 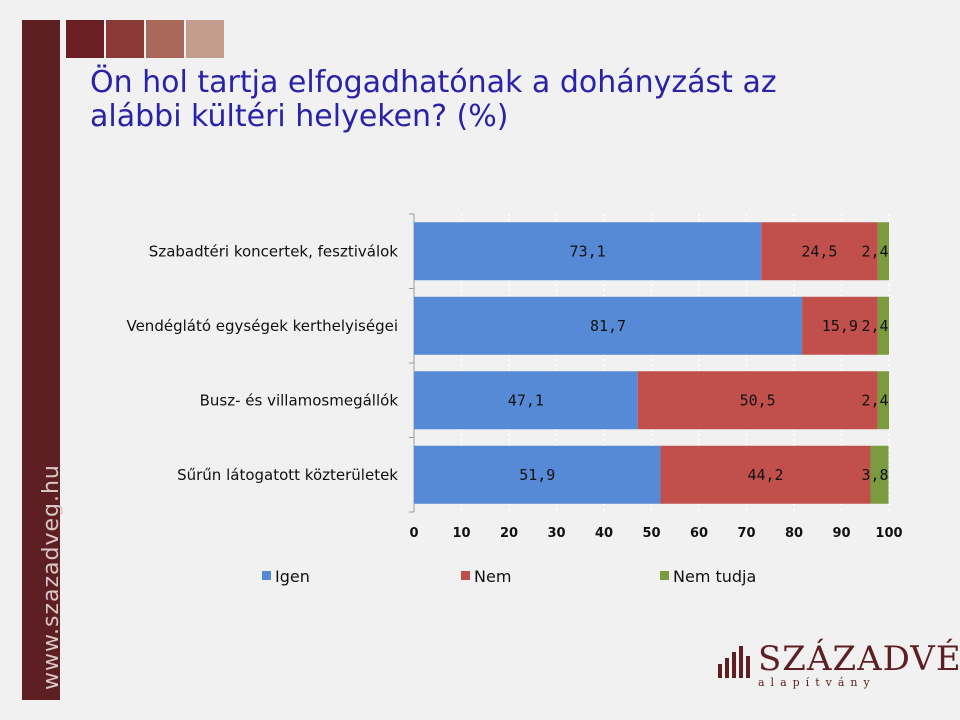 What do you see at coordinates (734, 662) in the screenshot?
I see `logo-bars-icon` at bounding box center [734, 662].